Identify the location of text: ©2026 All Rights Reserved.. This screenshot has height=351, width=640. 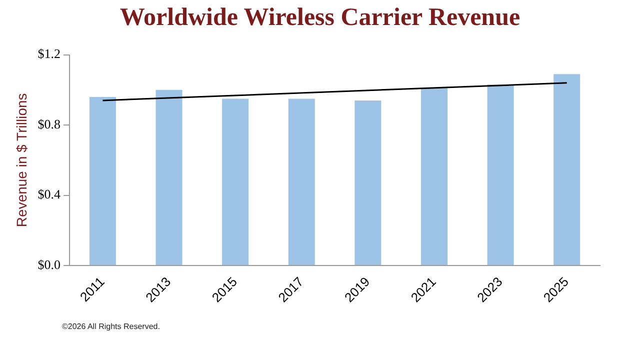
(111, 326).